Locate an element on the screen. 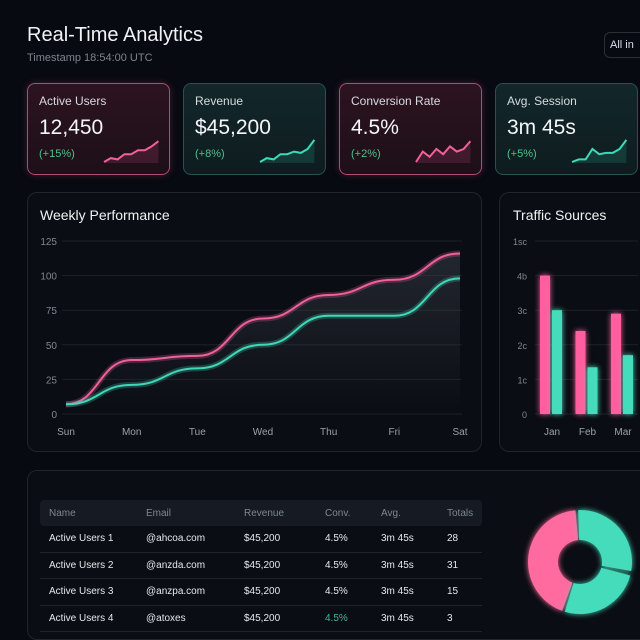 The height and width of the screenshot is (640, 640). page-title: Real-Time Analytics is located at coordinates (115, 35).